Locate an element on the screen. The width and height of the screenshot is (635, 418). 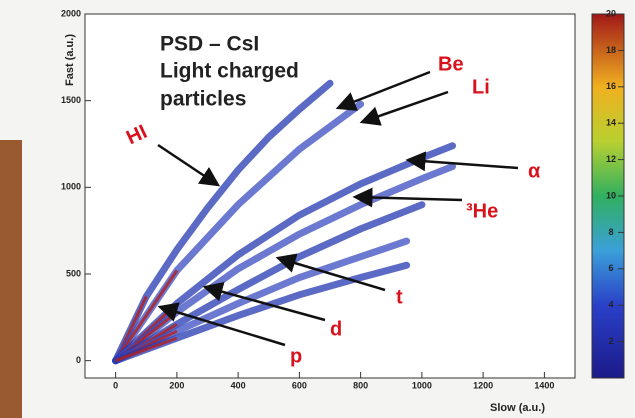
x-tick-label: 600 is located at coordinates (299, 385).